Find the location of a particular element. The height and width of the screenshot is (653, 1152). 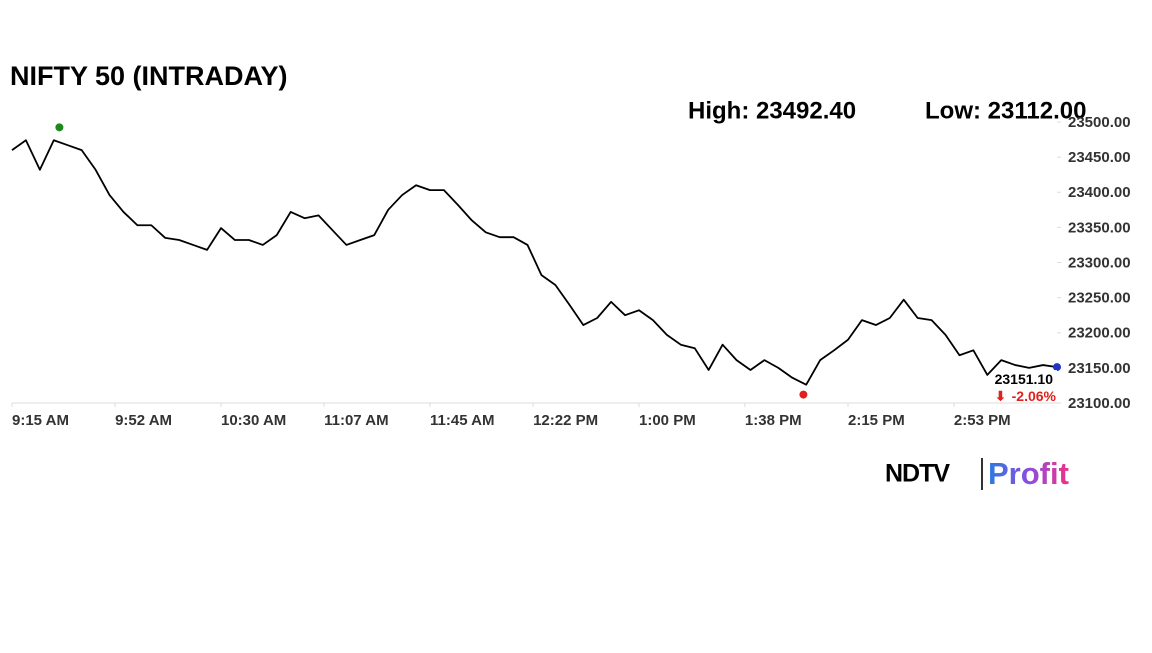

high-label: High: 23492.40 is located at coordinates (772, 110).